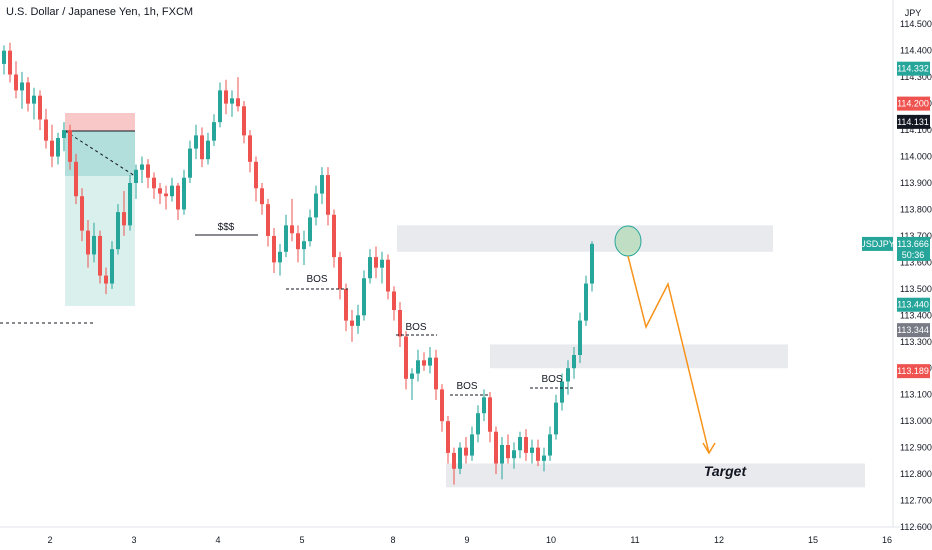 This screenshot has width=932, height=550. I want to click on price-tick-label: 113.500, so click(916, 289).